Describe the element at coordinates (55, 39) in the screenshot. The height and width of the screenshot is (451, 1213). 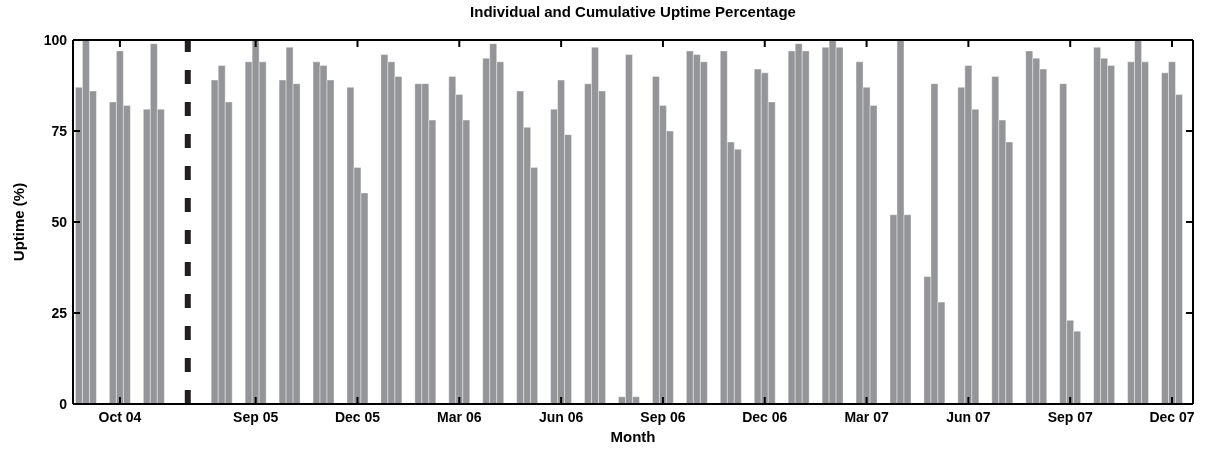
I see `y-tick-label: 100` at that location.